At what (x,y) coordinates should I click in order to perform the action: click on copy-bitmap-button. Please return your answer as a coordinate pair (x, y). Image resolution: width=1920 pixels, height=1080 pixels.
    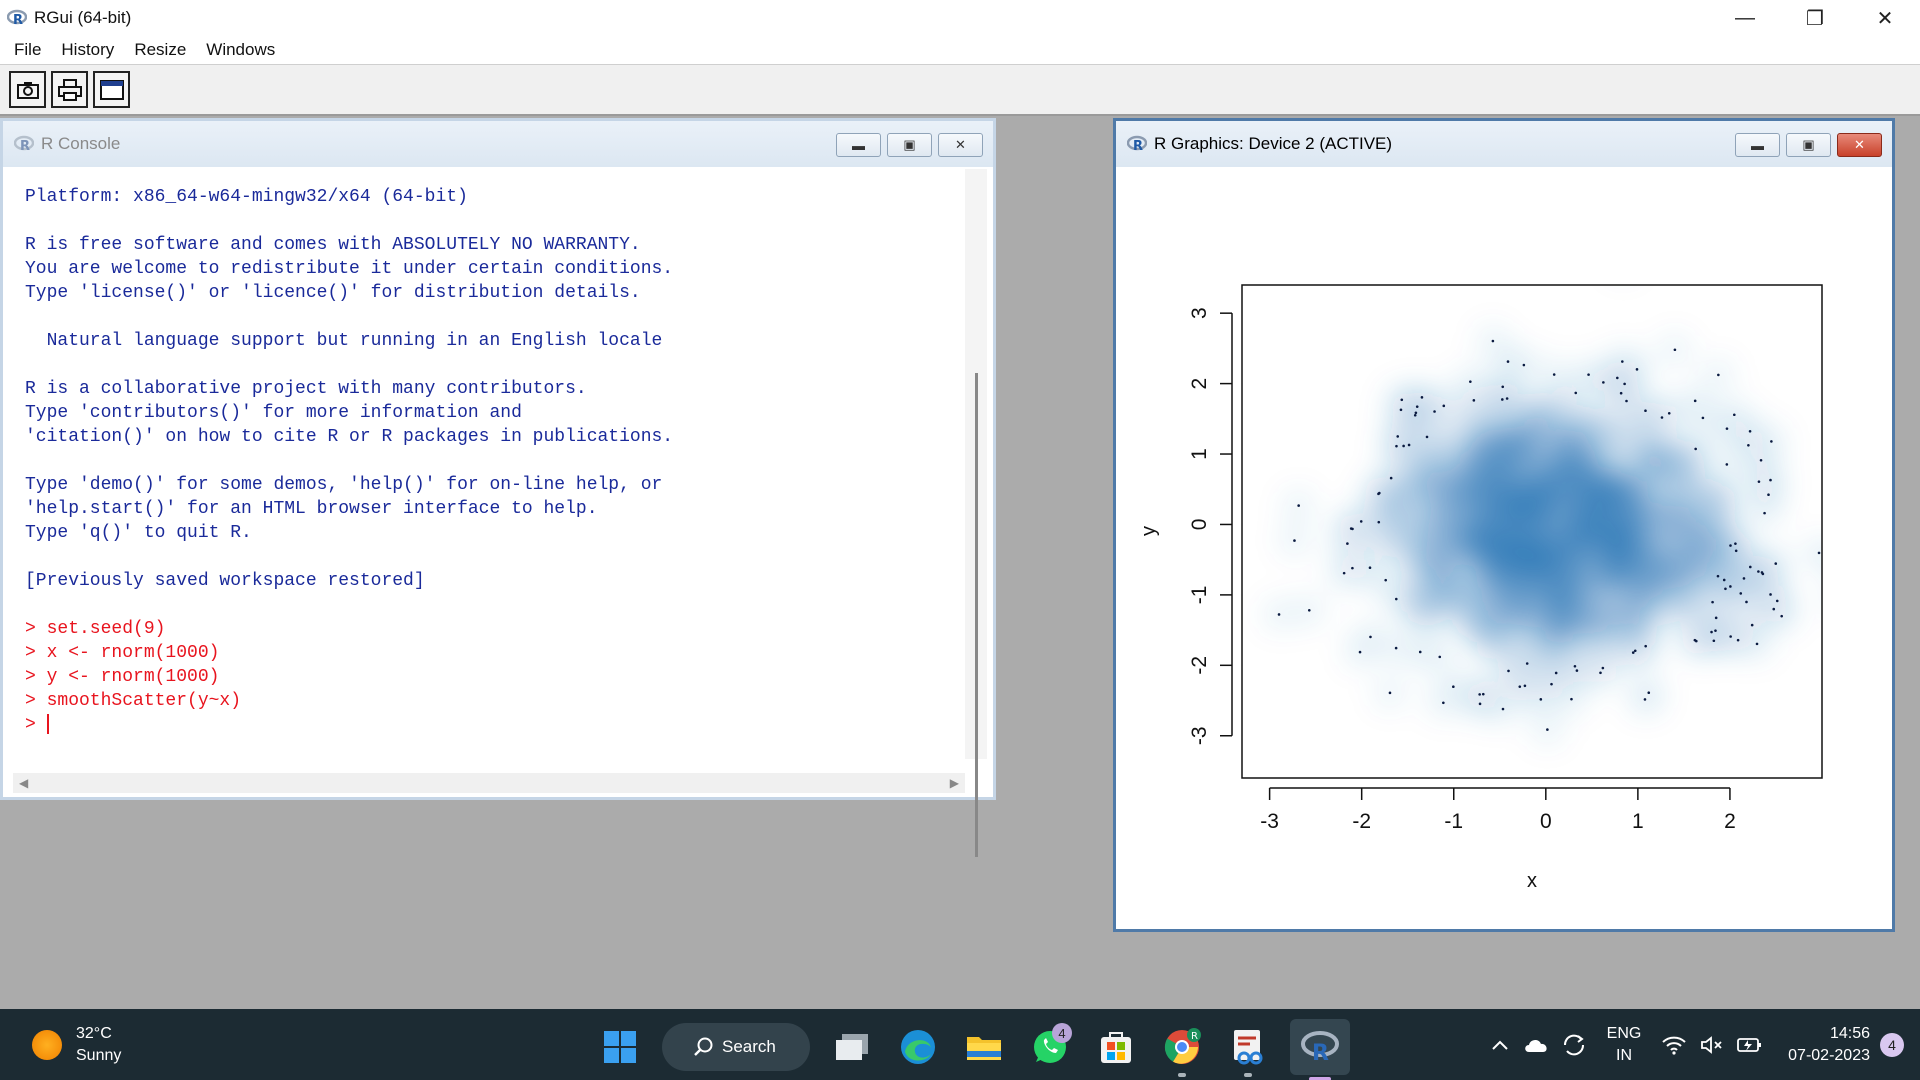
    Looking at the image, I should click on (27, 89).